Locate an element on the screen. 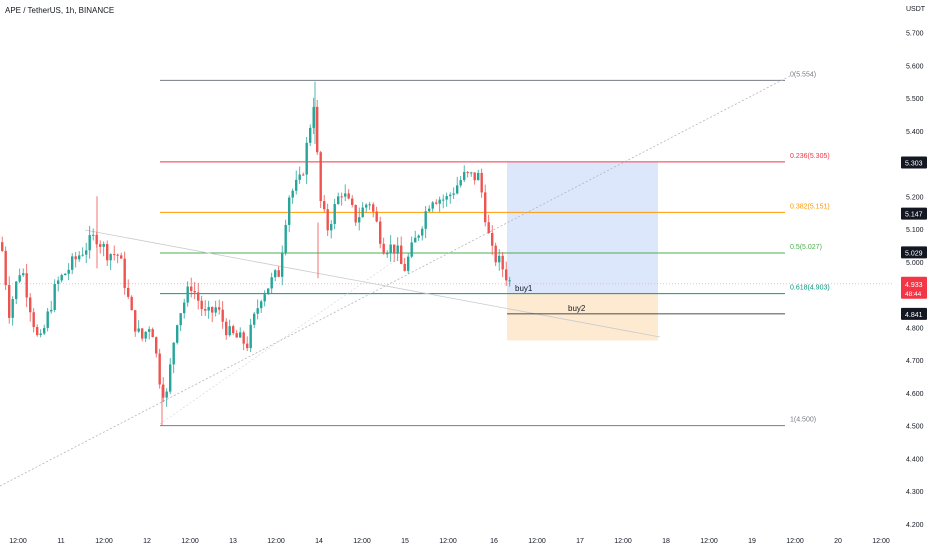 The height and width of the screenshot is (550, 932). fib-label-2: 0.382(5.151) is located at coordinates (810, 206).